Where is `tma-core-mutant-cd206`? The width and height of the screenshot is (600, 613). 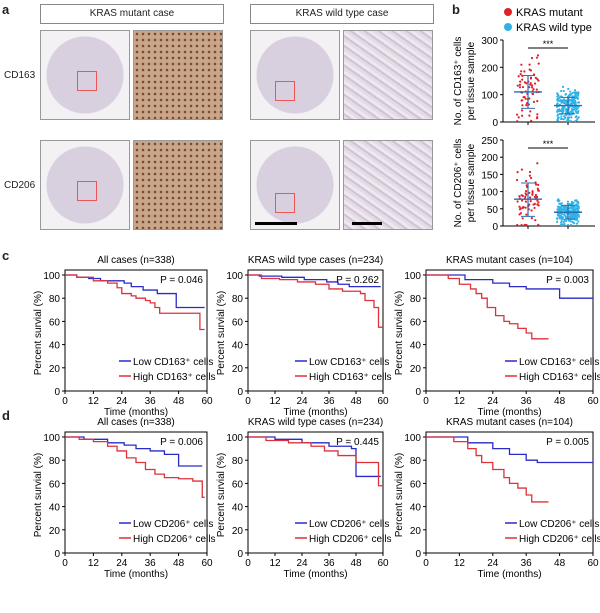
tma-core-mutant-cd206 is located at coordinates (85, 185).